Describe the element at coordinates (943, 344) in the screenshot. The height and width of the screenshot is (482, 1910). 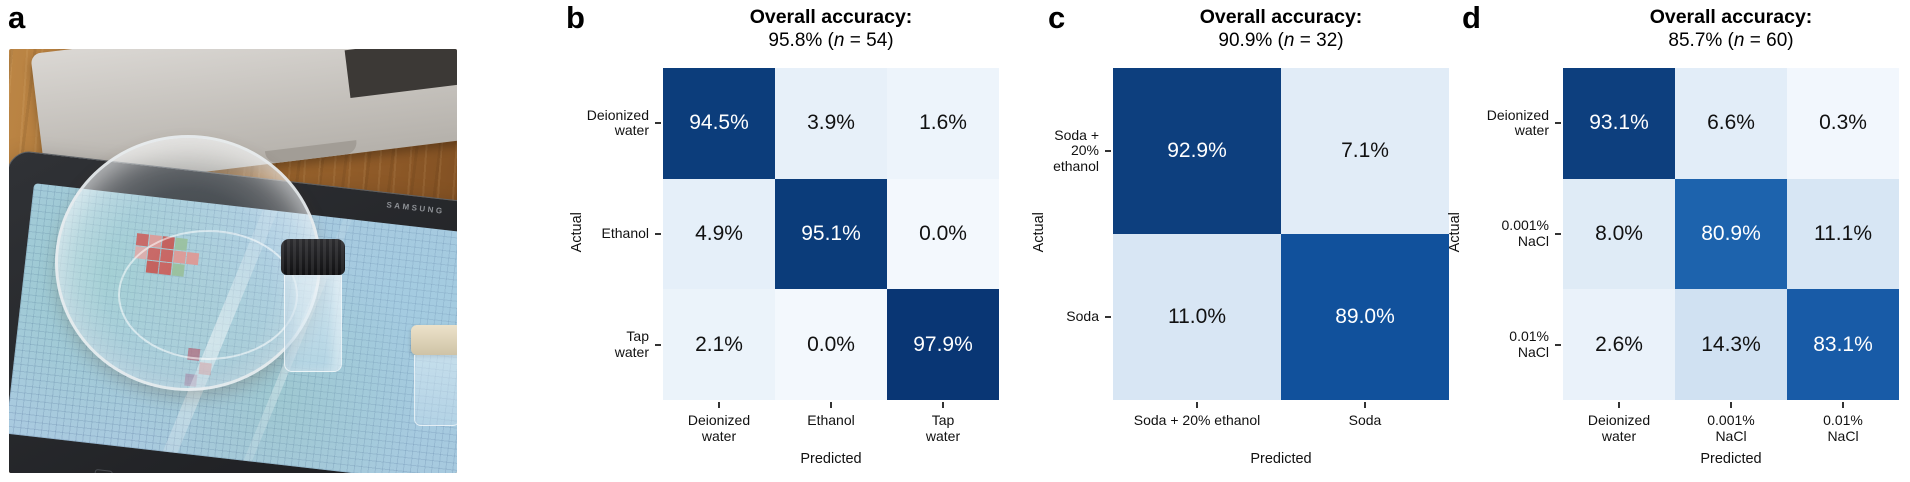
I see `matrix-cell: 97.9%` at that location.